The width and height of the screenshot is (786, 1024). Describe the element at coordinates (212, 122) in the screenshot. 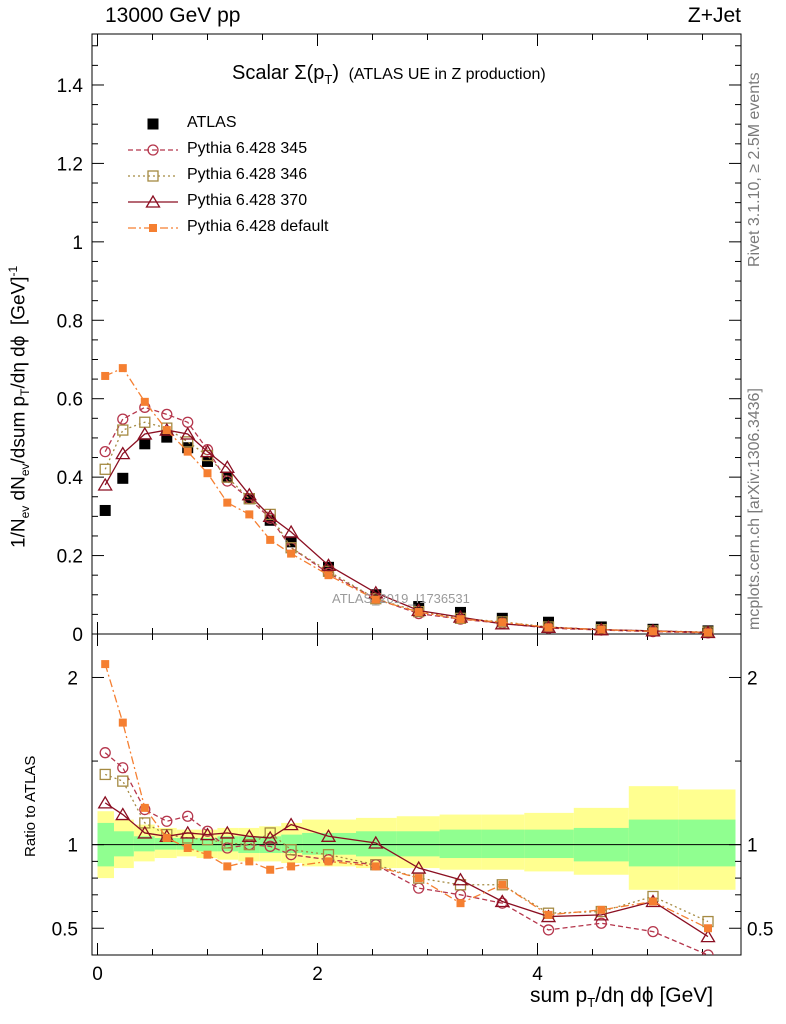

I see `legend-label-atlas: ATLAS` at that location.